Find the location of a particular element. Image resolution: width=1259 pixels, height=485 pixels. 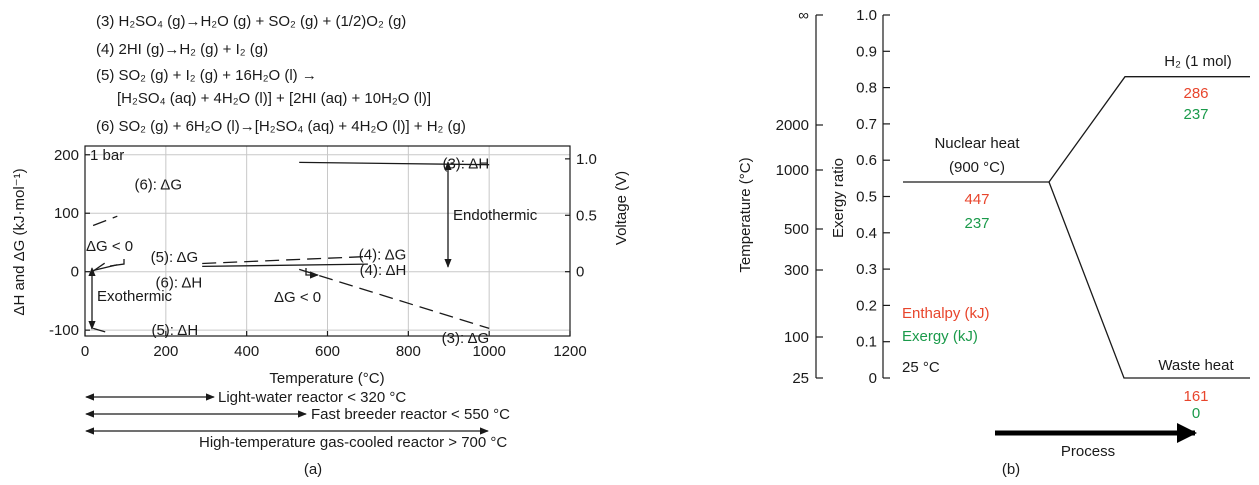

exothermic-label: Exothermic is located at coordinates (135, 296).